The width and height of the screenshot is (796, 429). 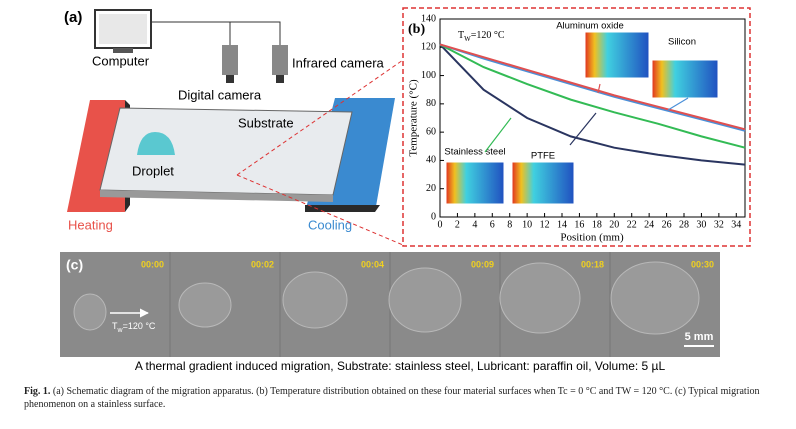 I want to click on y-tick-label: 100, so click(x=428, y=75).